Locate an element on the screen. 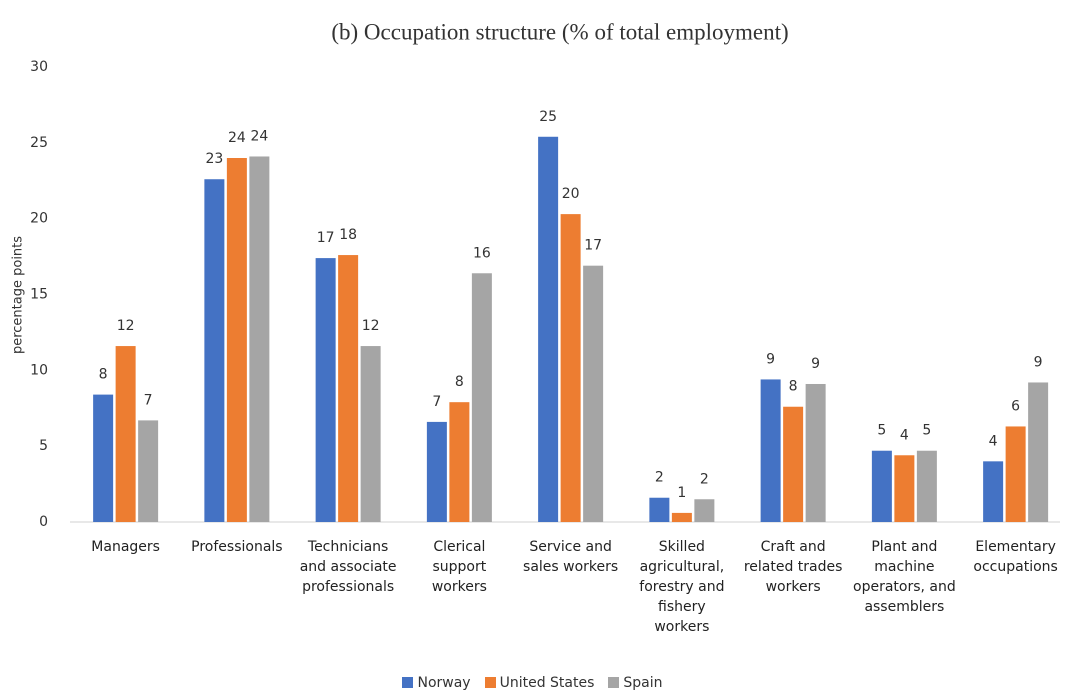 The image size is (1065, 698). x-tick-label: Elementary occupations is located at coordinates (1015, 557).